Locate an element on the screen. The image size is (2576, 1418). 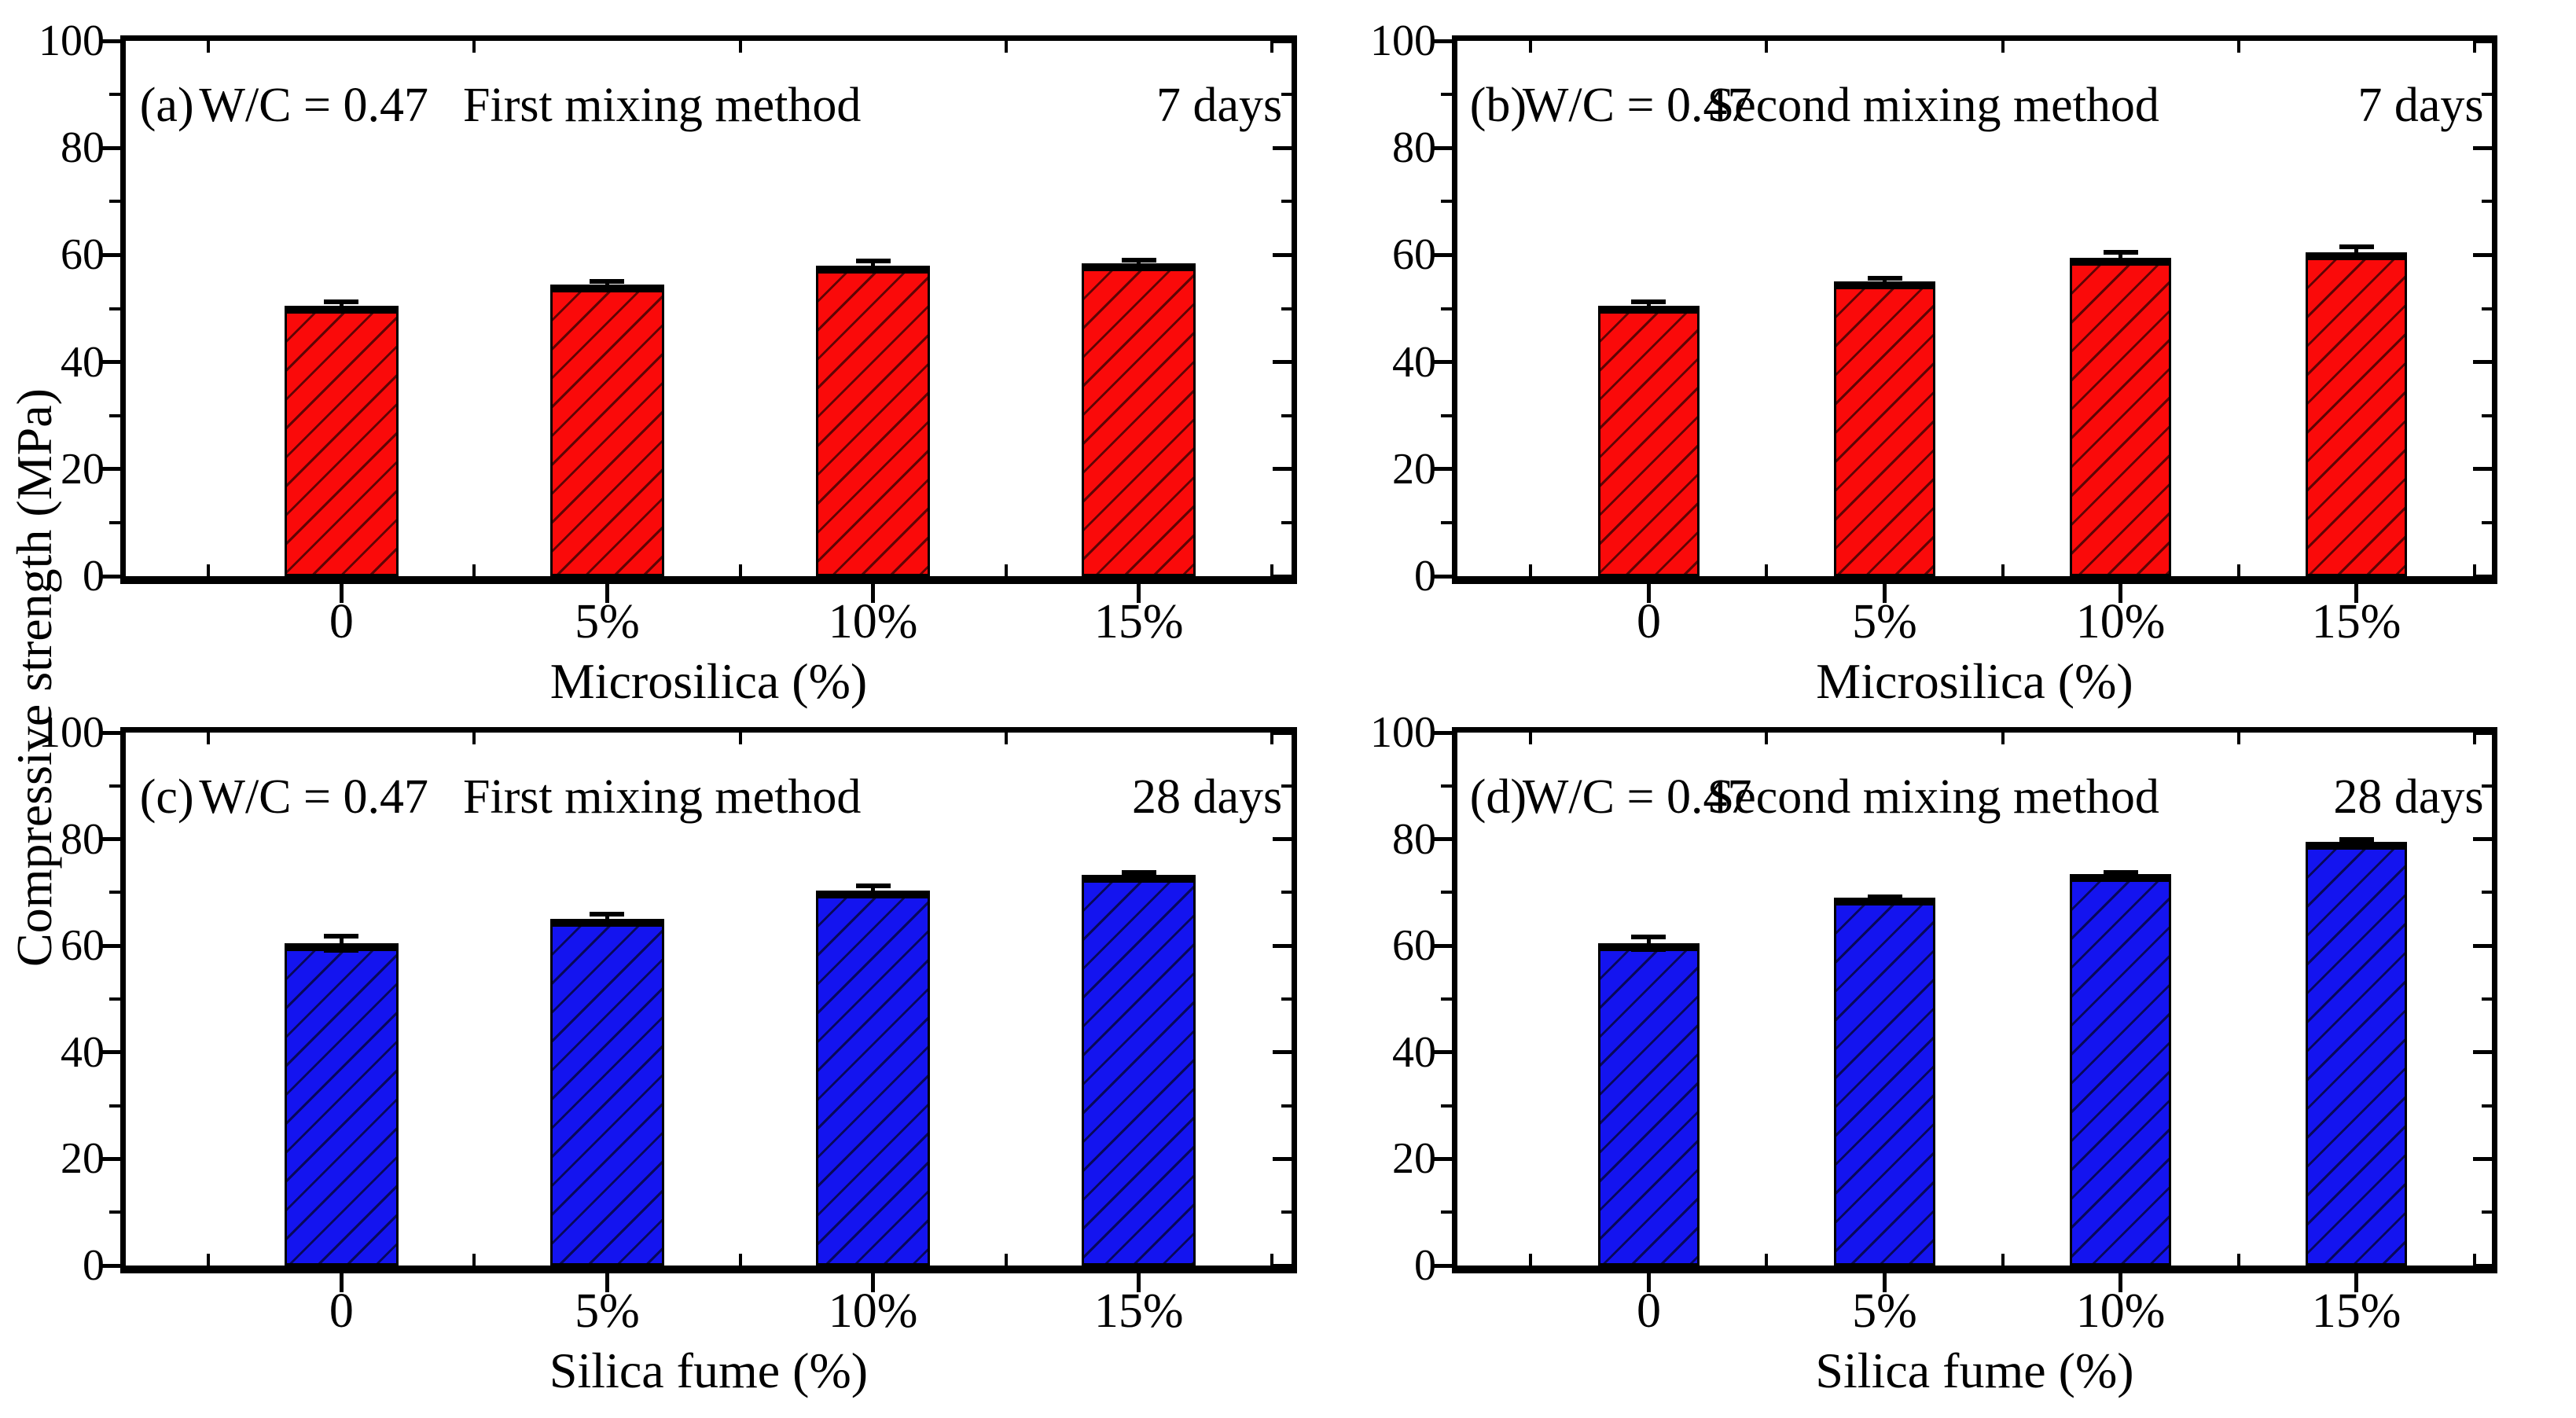
y-tick-label: 0 is located at coordinates (1425, 576).